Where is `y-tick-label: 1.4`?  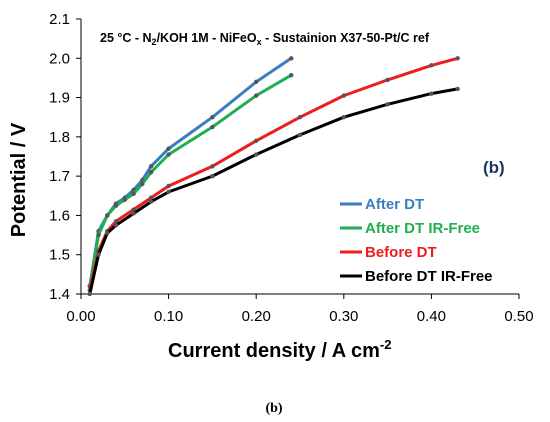 y-tick-label: 1.4 is located at coordinates (59, 294).